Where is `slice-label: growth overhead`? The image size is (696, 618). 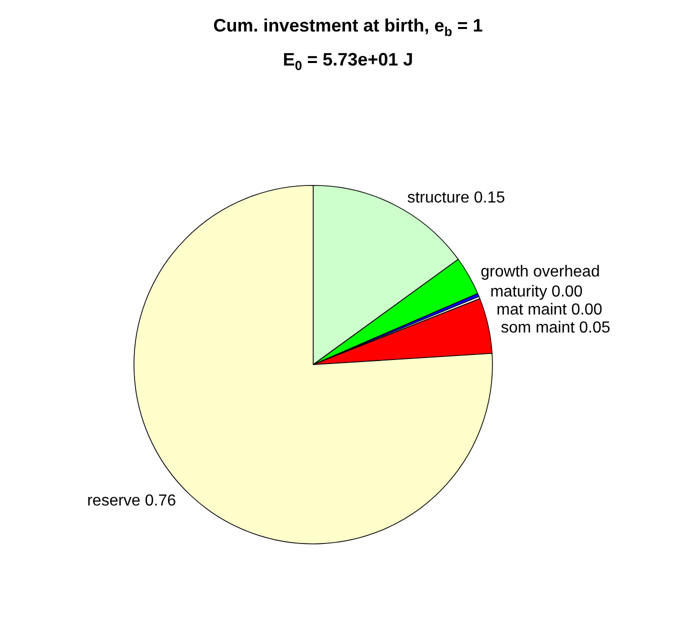
slice-label: growth overhead is located at coordinates (540, 271).